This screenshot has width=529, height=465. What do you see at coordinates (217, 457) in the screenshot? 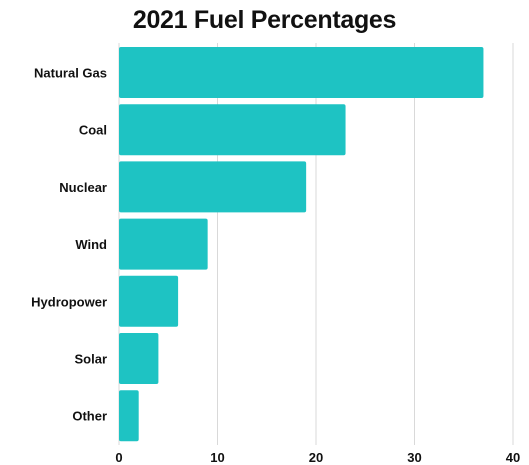
I see `x-tick-label: 10` at bounding box center [217, 457].